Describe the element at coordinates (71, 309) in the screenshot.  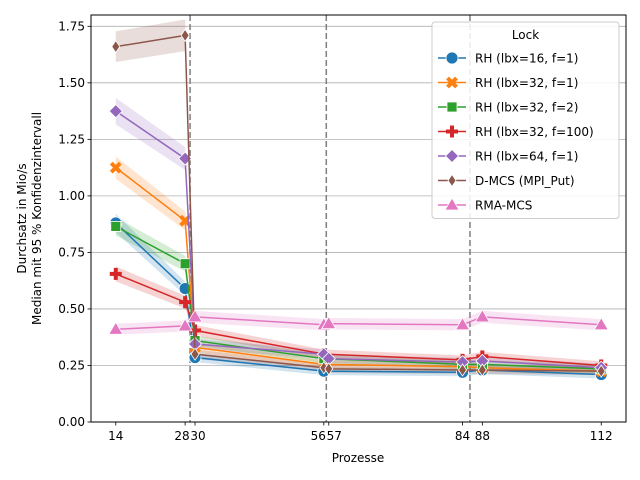
I see `y-tick-label-0.50: 0.50` at that location.